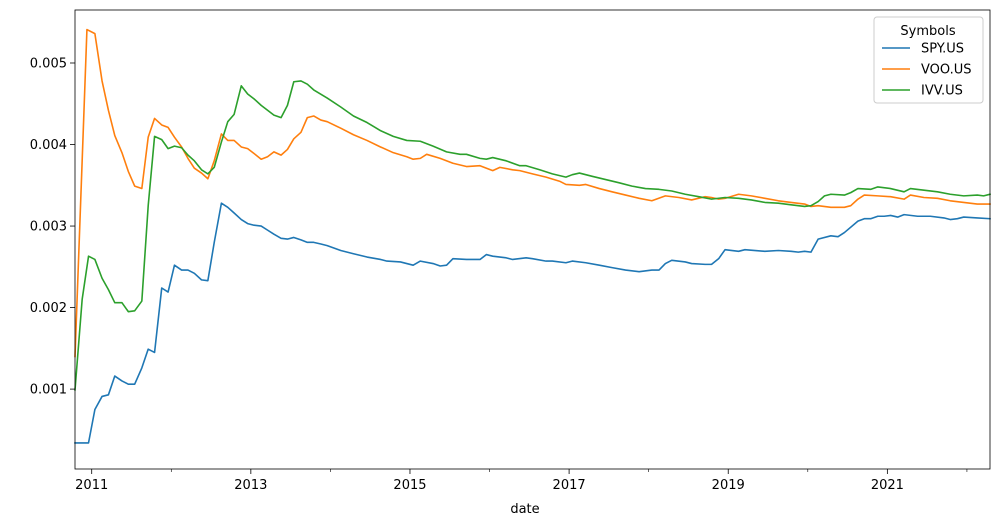 The image size is (999, 525). Describe the element at coordinates (524, 509) in the screenshot. I see `x-axis-label: date` at that location.